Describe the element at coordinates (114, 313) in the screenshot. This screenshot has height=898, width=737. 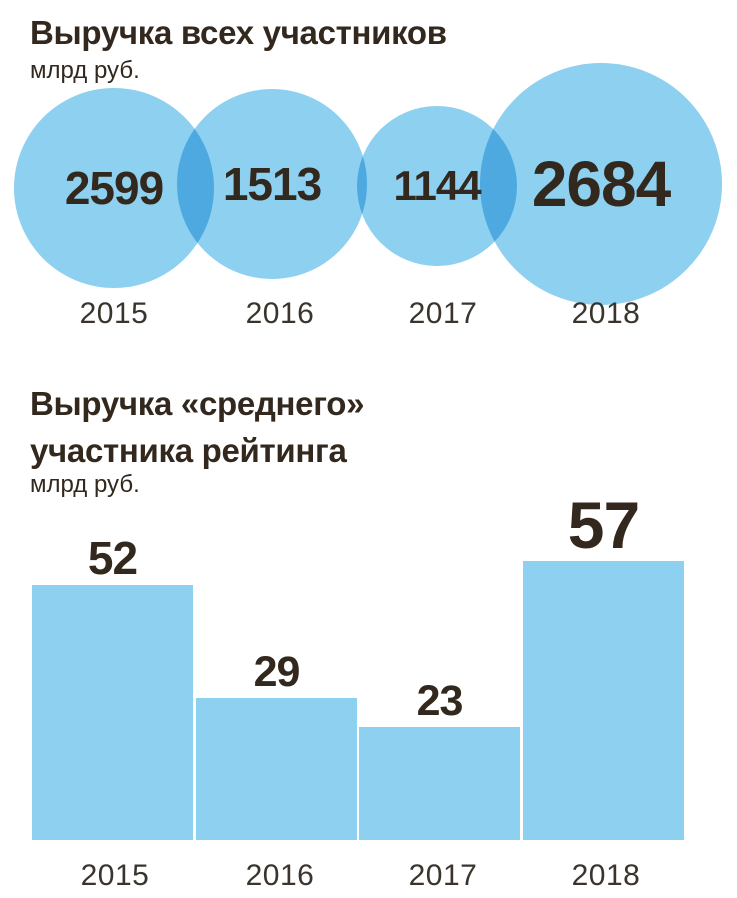
I see `bubble-year-2015: 2015` at that location.